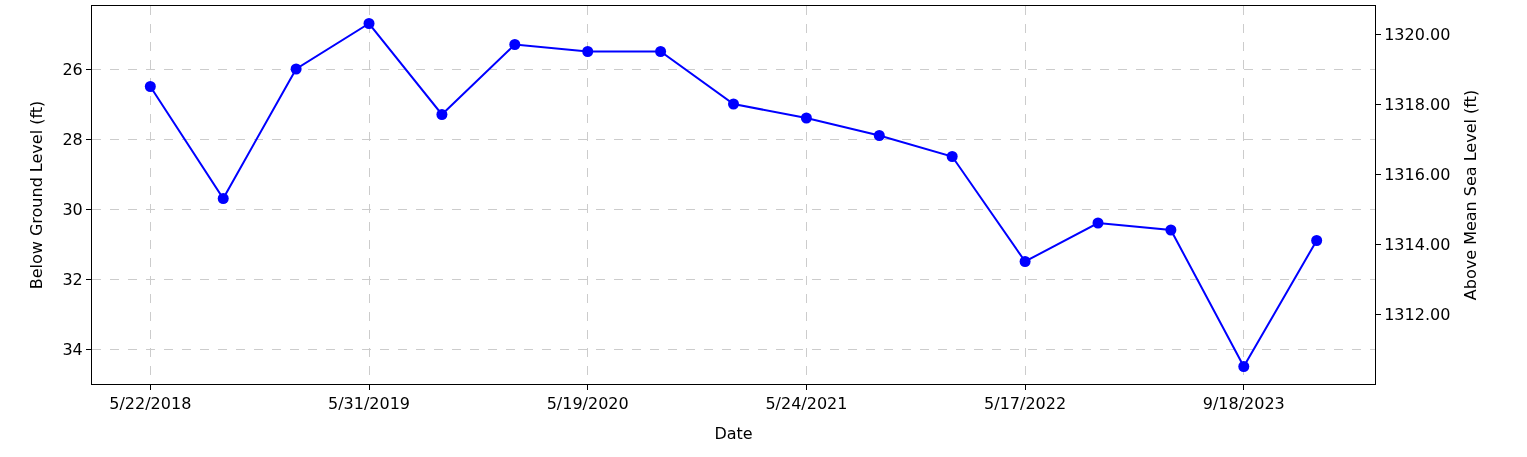 This screenshot has width=1527, height=457. What do you see at coordinates (37, 195) in the screenshot?
I see `y-axis-title: Below Ground Level (ft)` at bounding box center [37, 195].